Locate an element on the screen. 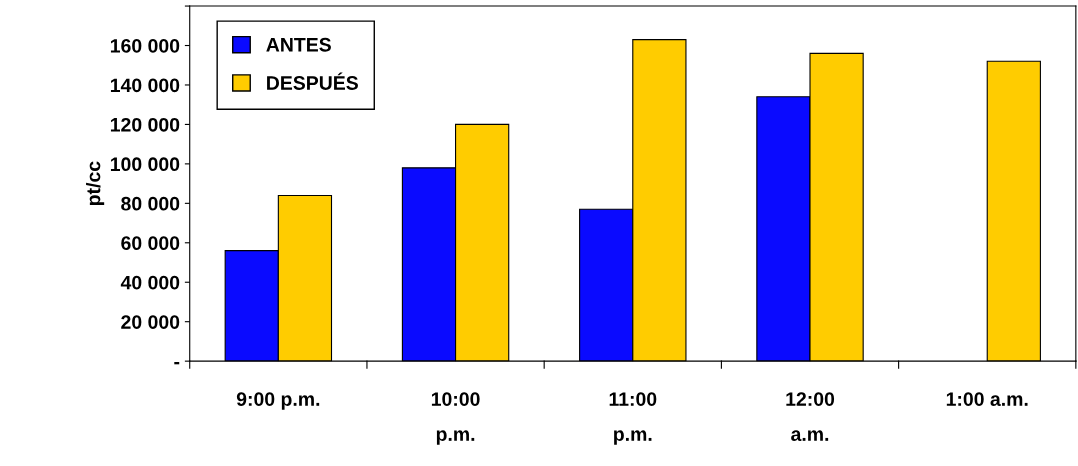 The height and width of the screenshot is (466, 1078). y-tick-label: 120 000 is located at coordinates (145, 124).